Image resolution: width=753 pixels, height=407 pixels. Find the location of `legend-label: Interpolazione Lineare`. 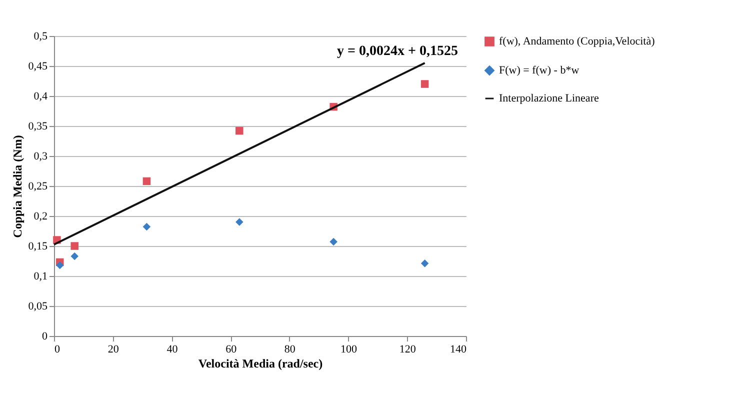

legend-label: Interpolazione Lineare is located at coordinates (549, 98).